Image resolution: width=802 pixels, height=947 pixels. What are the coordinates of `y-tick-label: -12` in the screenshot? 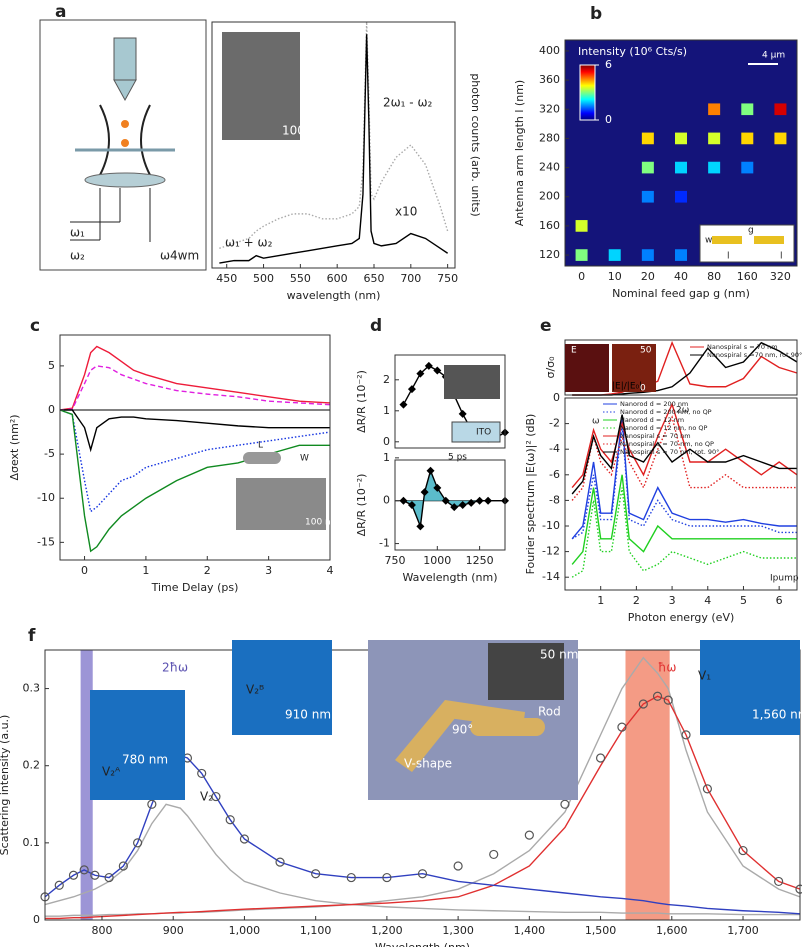 It's located at (551, 551).